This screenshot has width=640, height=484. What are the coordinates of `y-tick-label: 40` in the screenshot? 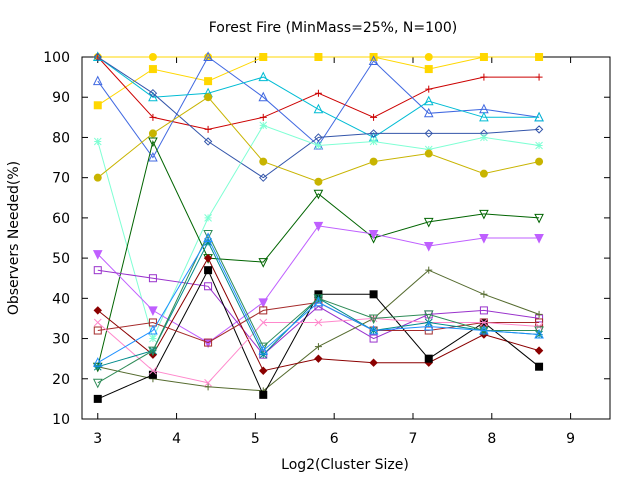 It's located at (61, 299).